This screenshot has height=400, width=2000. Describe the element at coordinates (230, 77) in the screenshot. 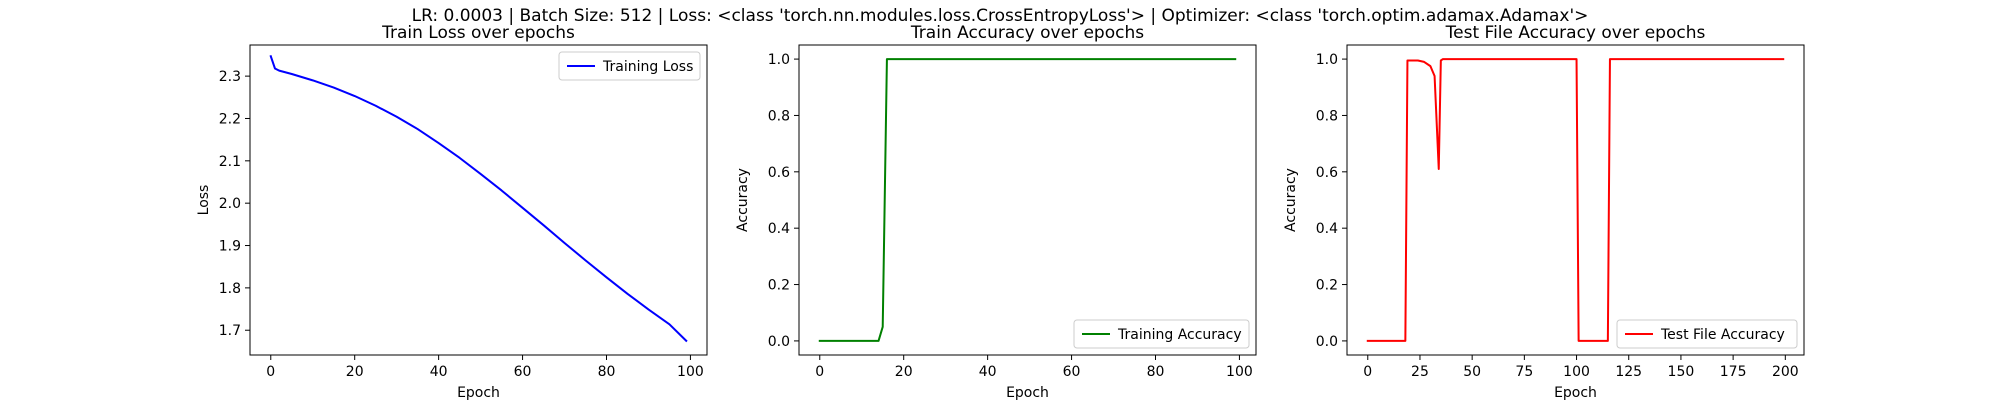

I see `y-tick-label: 2.3` at that location.